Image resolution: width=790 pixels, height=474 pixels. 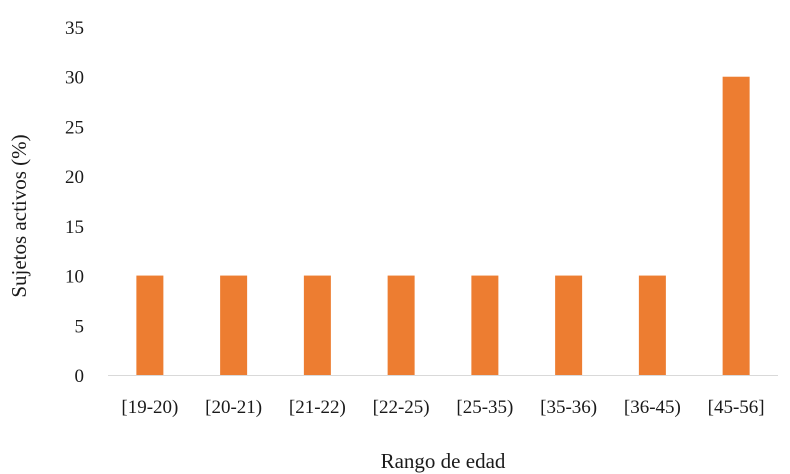 I want to click on x-tick-label: [36-45), so click(x=652, y=407).